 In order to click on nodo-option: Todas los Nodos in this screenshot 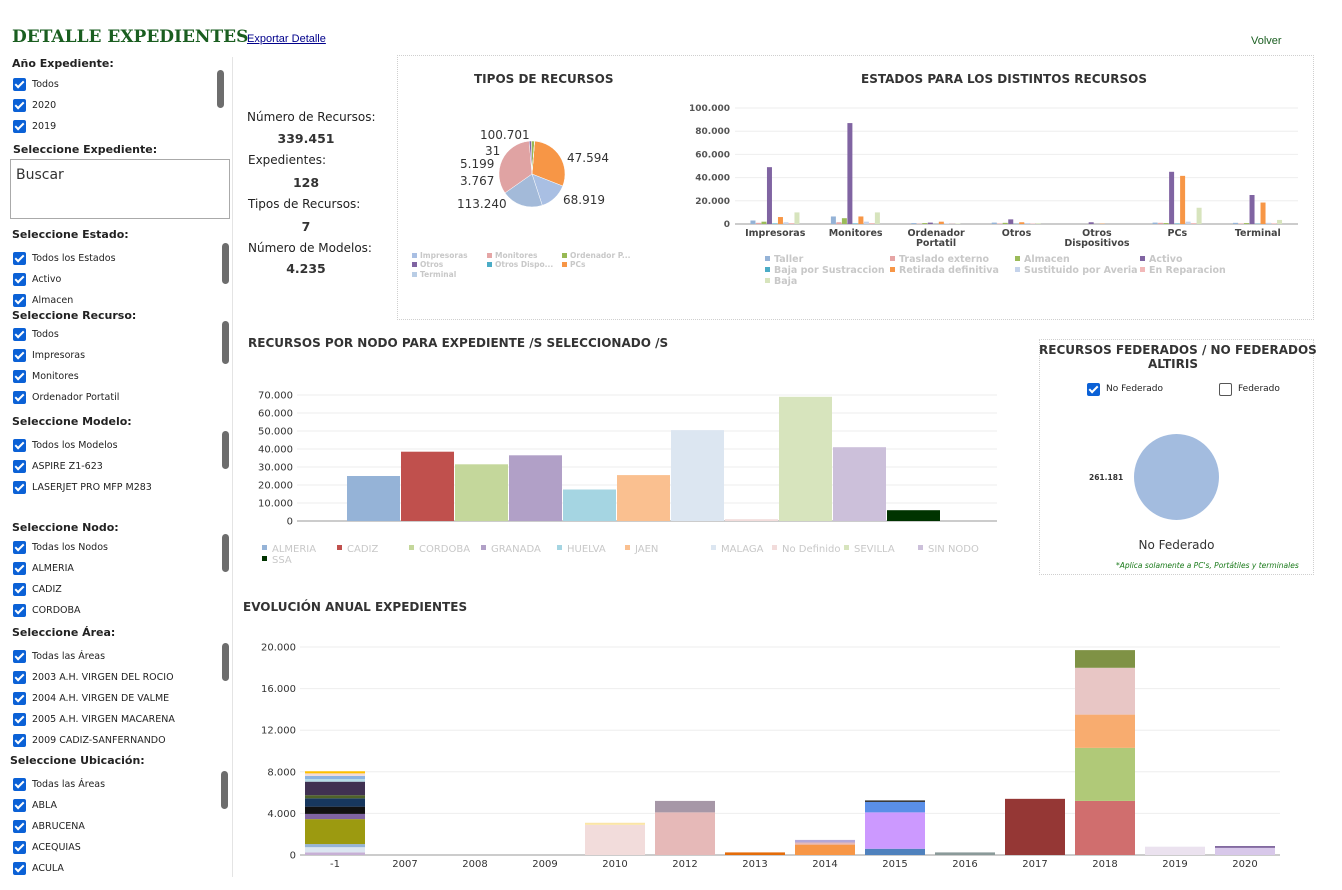, I will do `click(60, 547)`.